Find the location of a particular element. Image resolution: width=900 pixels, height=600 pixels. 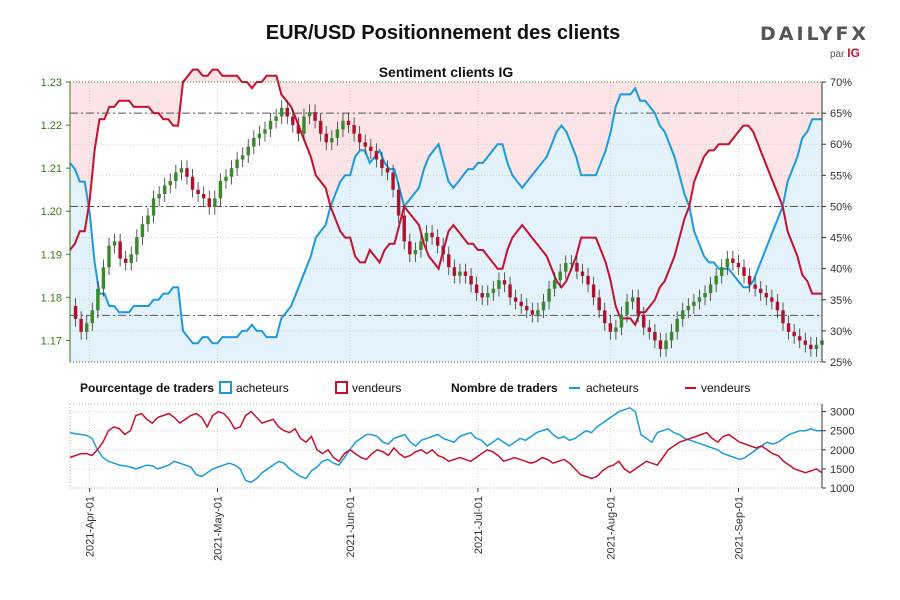

chart-title: Sentiment clients IG is located at coordinates (446, 72).